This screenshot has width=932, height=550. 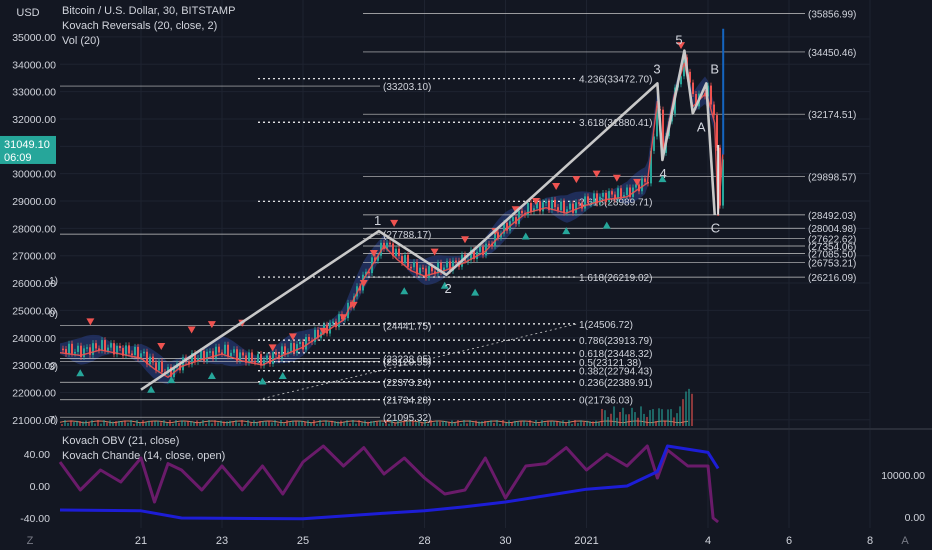 What do you see at coordinates (832, 14) in the screenshot?
I see `level-label-right: (35856.99)` at bounding box center [832, 14].